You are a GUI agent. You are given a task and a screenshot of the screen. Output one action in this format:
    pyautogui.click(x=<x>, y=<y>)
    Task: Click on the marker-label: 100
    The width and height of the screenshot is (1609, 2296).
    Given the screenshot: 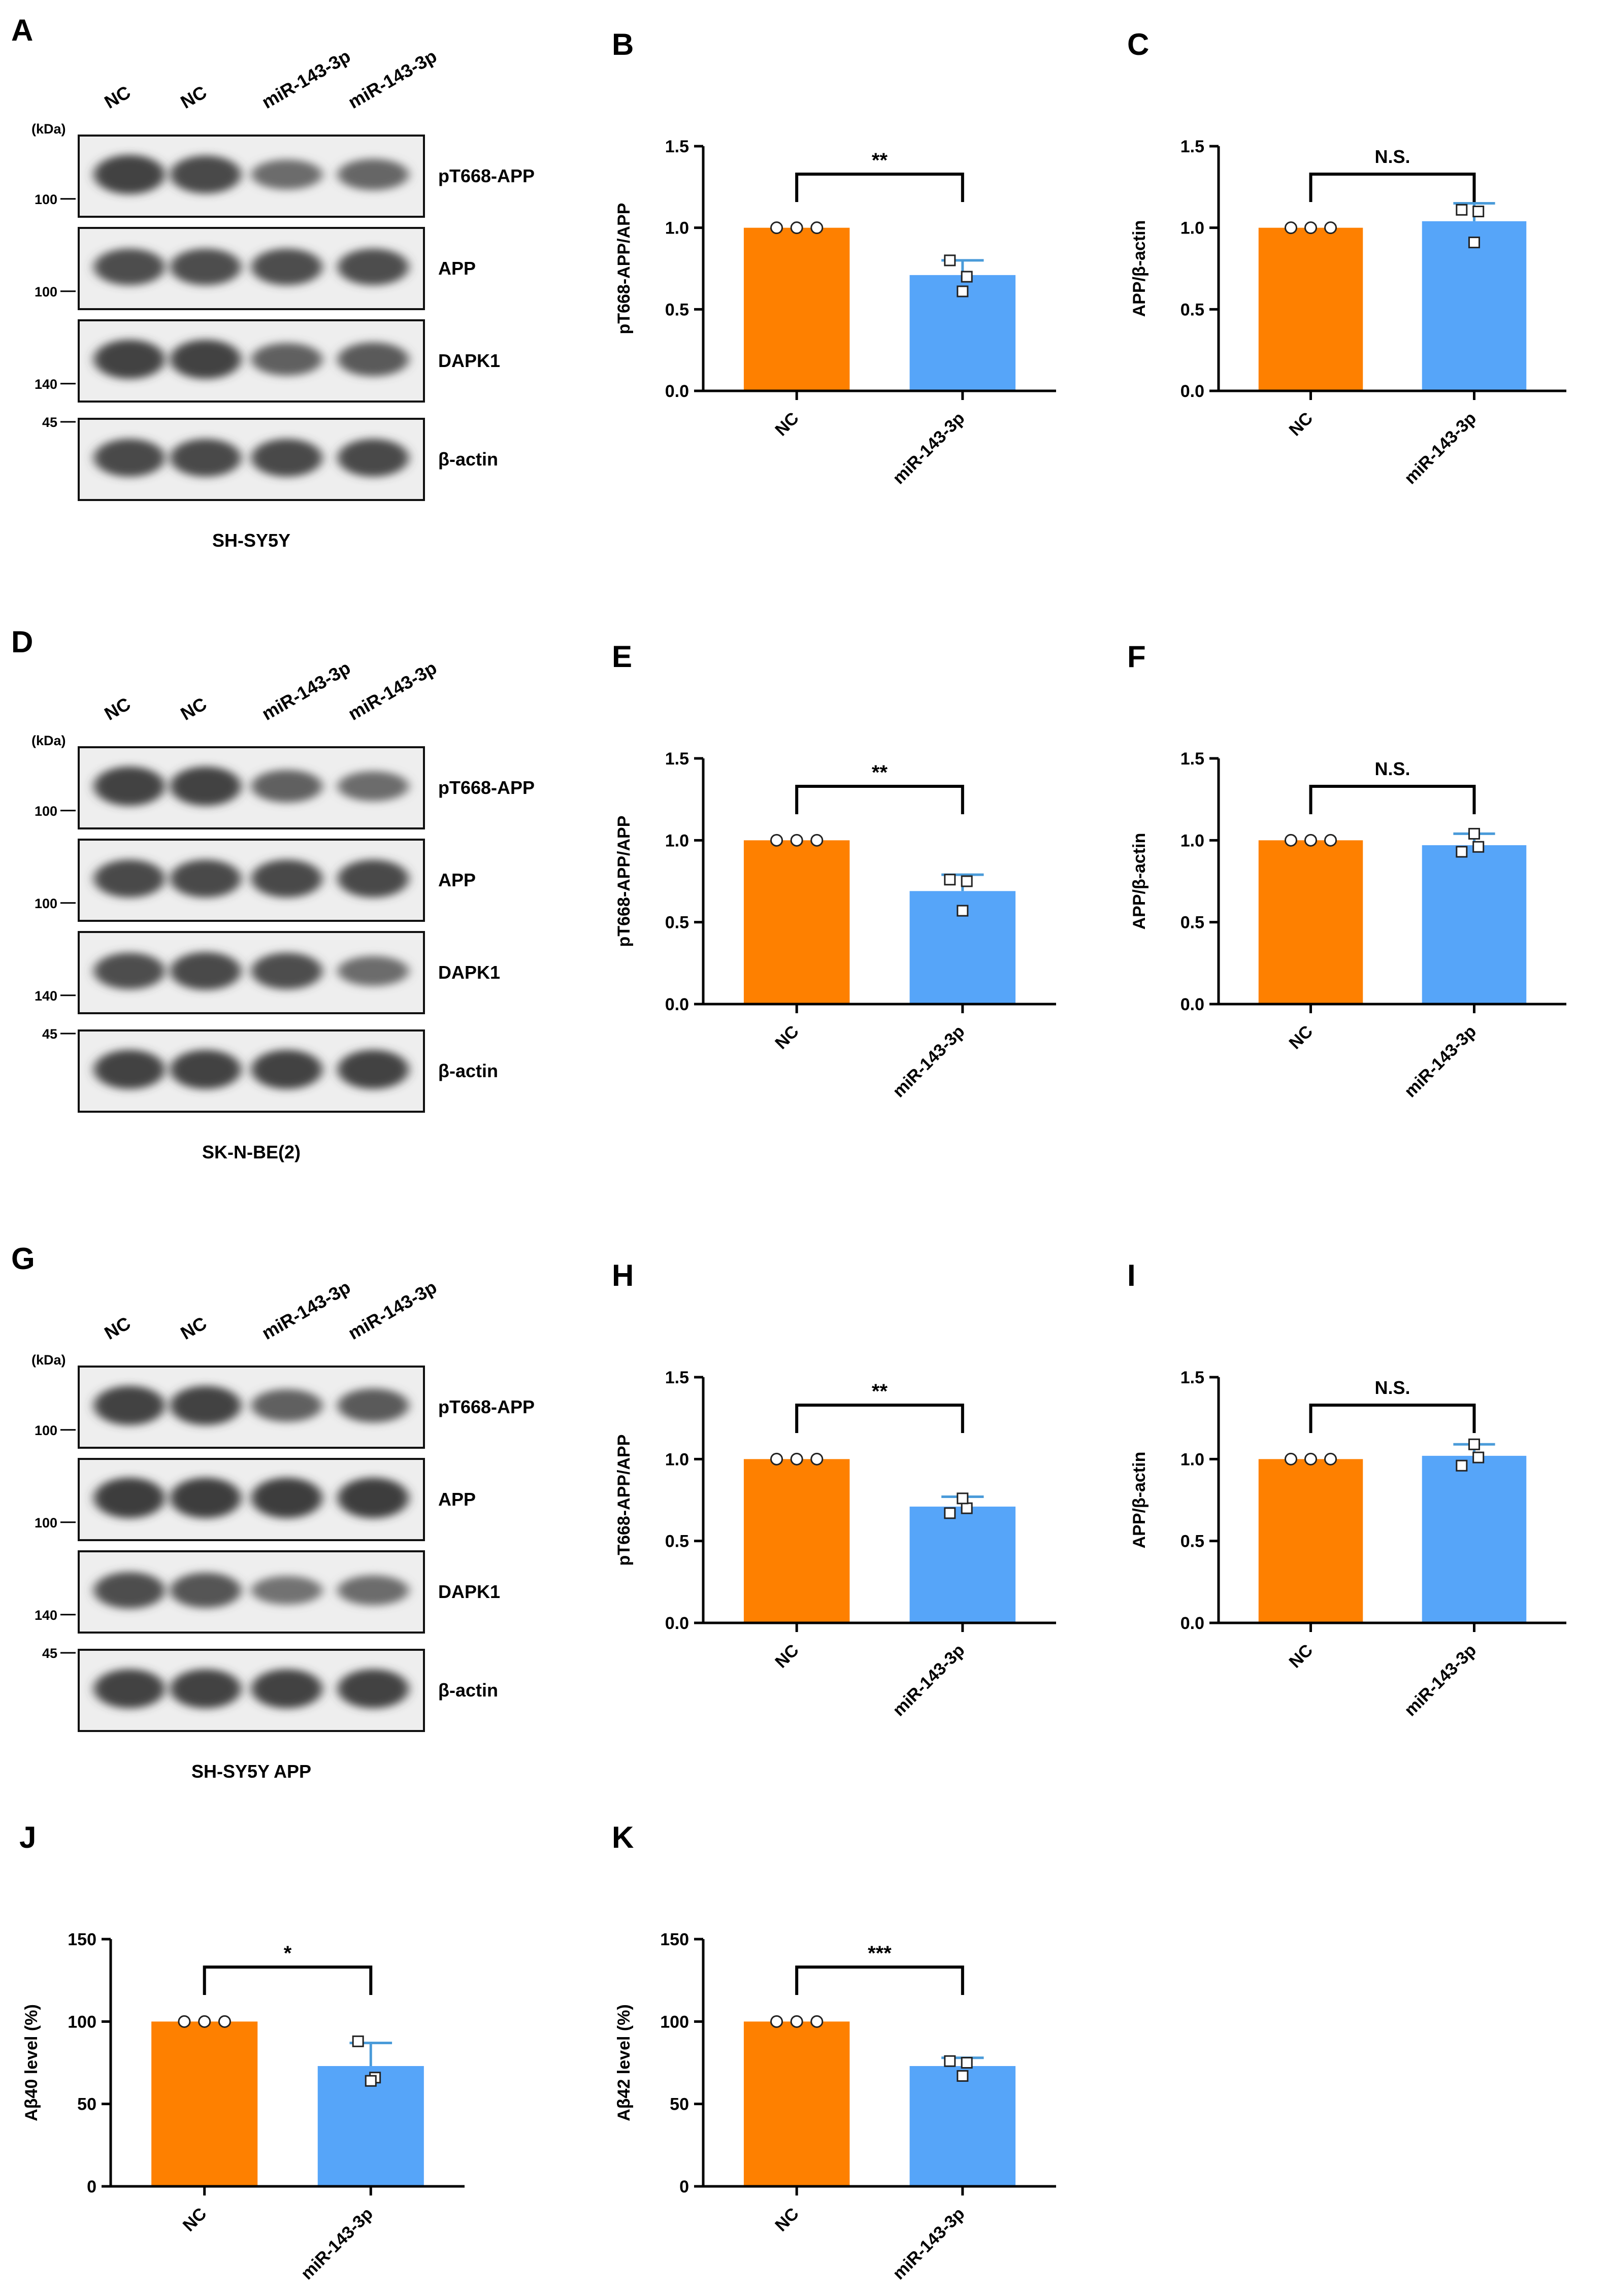 What is the action you would take?
    pyautogui.click(x=46, y=904)
    